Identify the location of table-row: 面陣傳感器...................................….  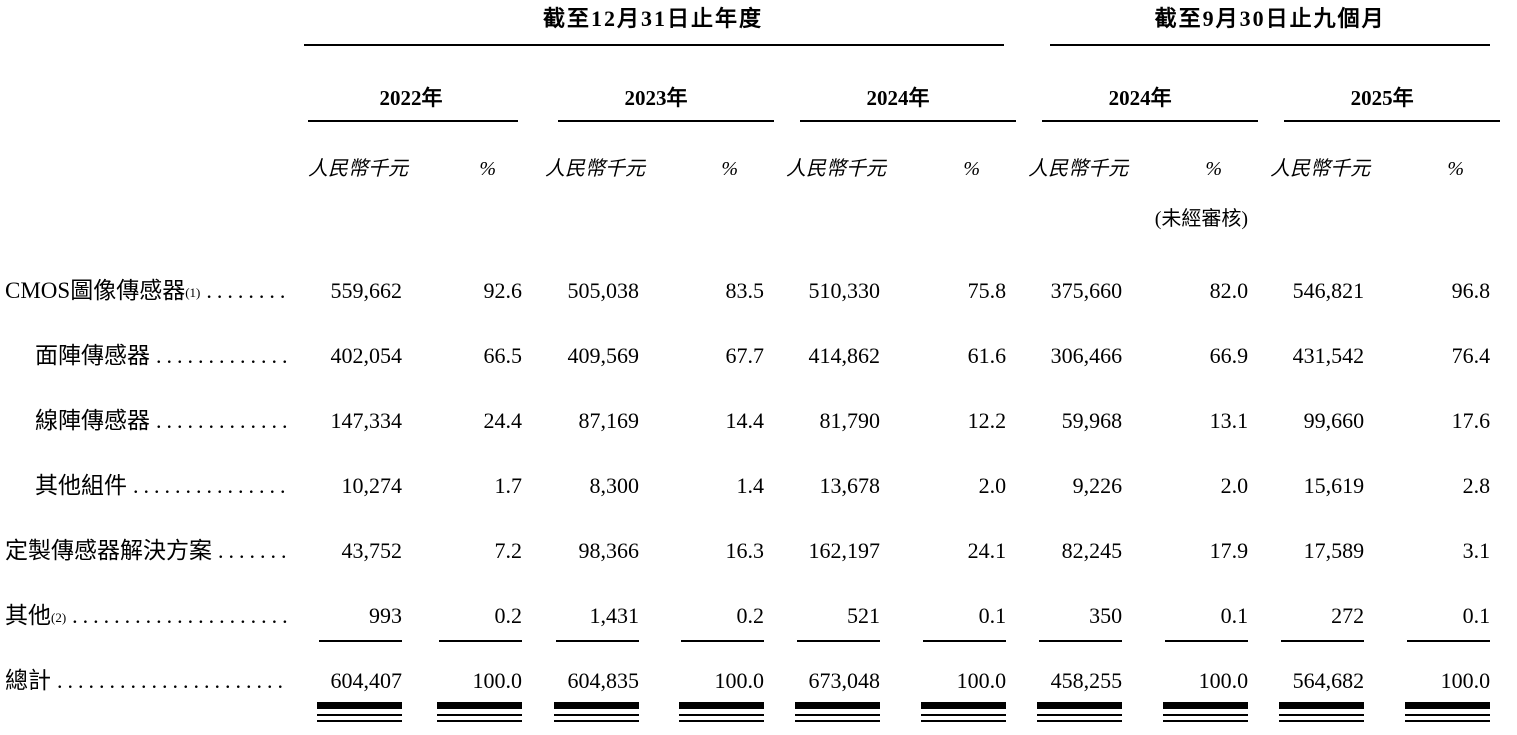
(745, 345).